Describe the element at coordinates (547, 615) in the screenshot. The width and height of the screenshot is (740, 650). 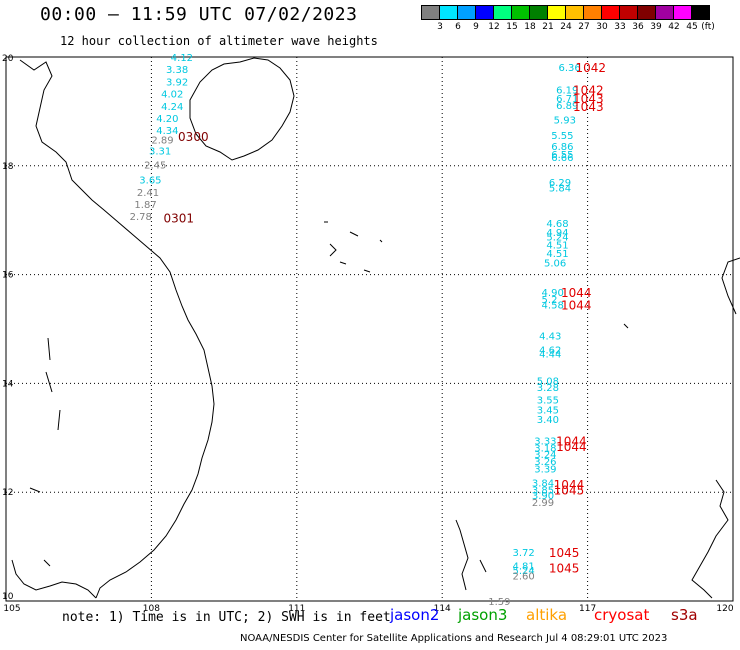
I see `legend-altika: altika` at that location.